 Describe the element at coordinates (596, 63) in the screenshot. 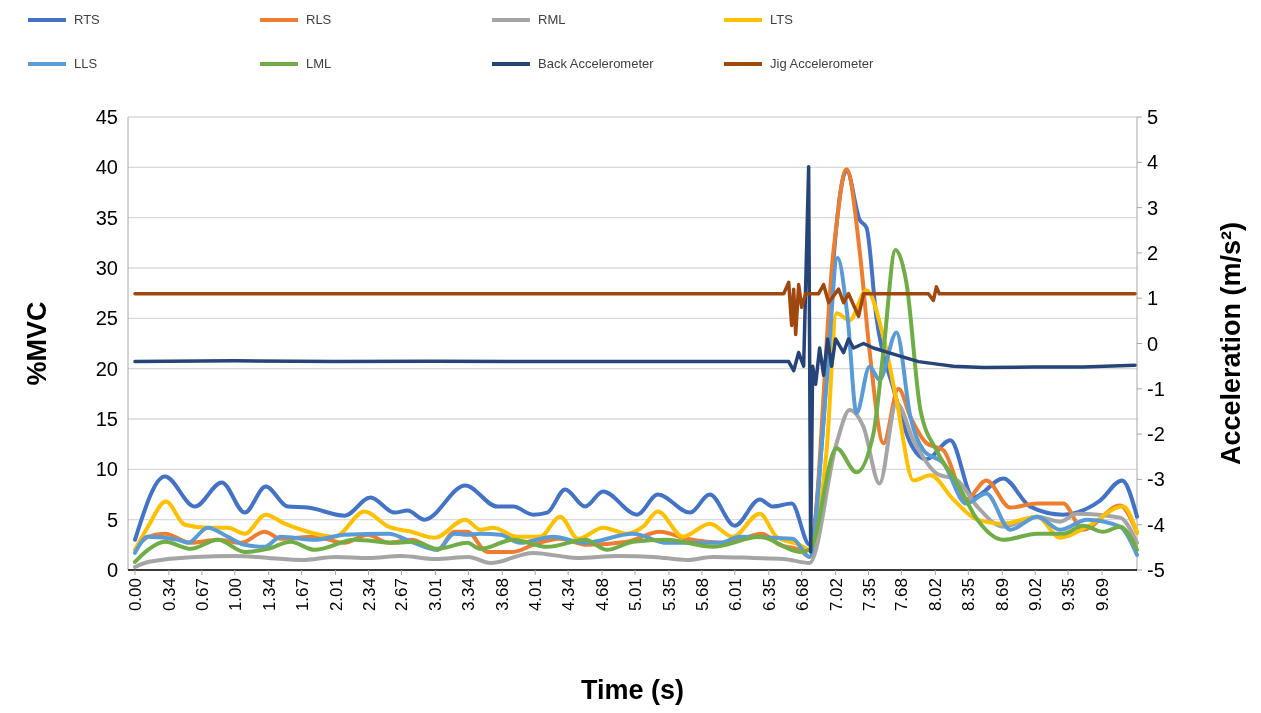

I see `legend-label: Back Accelerometer` at that location.